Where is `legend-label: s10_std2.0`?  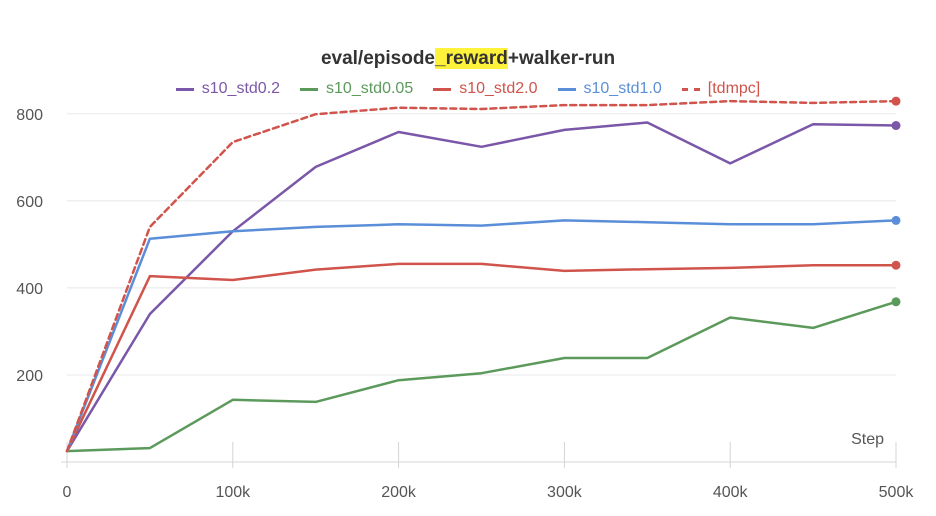
legend-label: s10_std2.0 is located at coordinates (498, 88).